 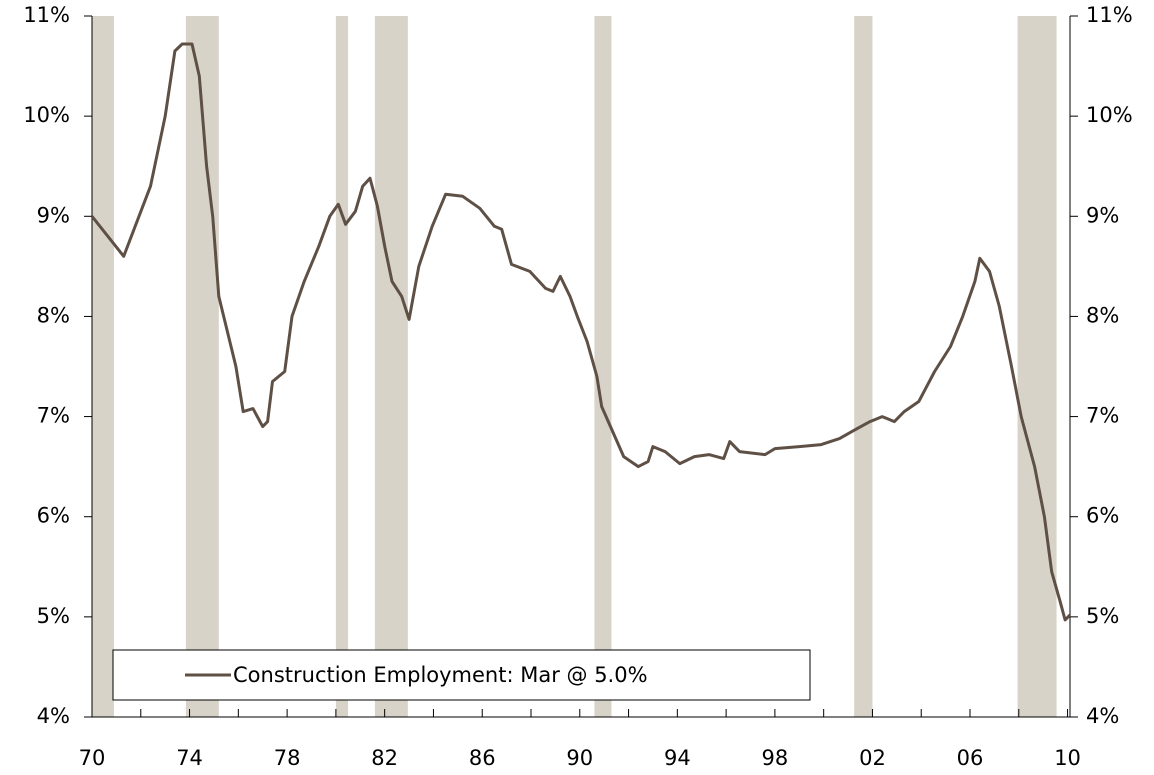 What do you see at coordinates (775, 758) in the screenshot?
I see `x-tick-label: 98` at bounding box center [775, 758].